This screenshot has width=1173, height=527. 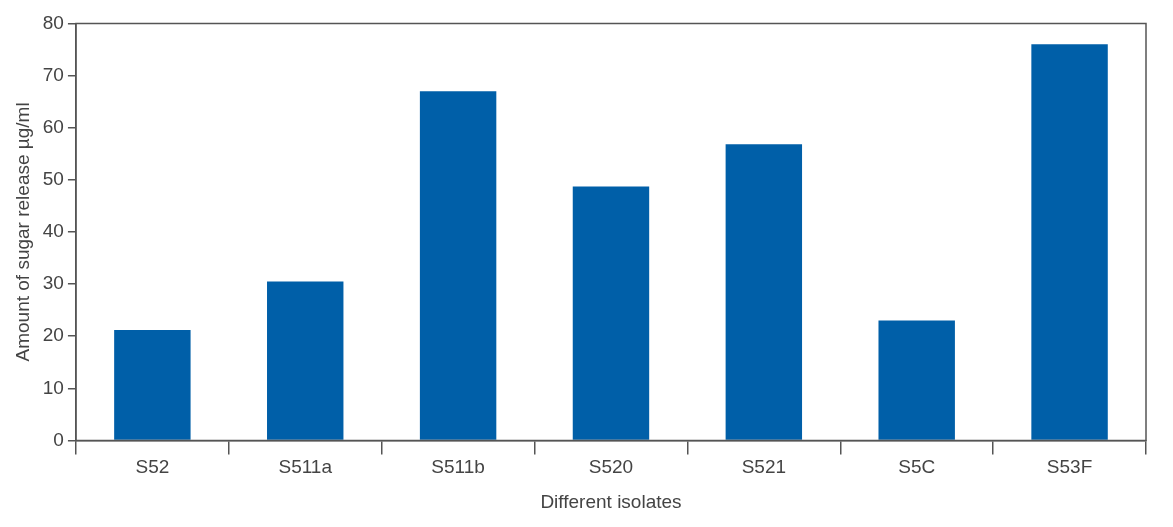 I want to click on y-axis-title: Amount of sugar release µg/ml, so click(x=22, y=232).